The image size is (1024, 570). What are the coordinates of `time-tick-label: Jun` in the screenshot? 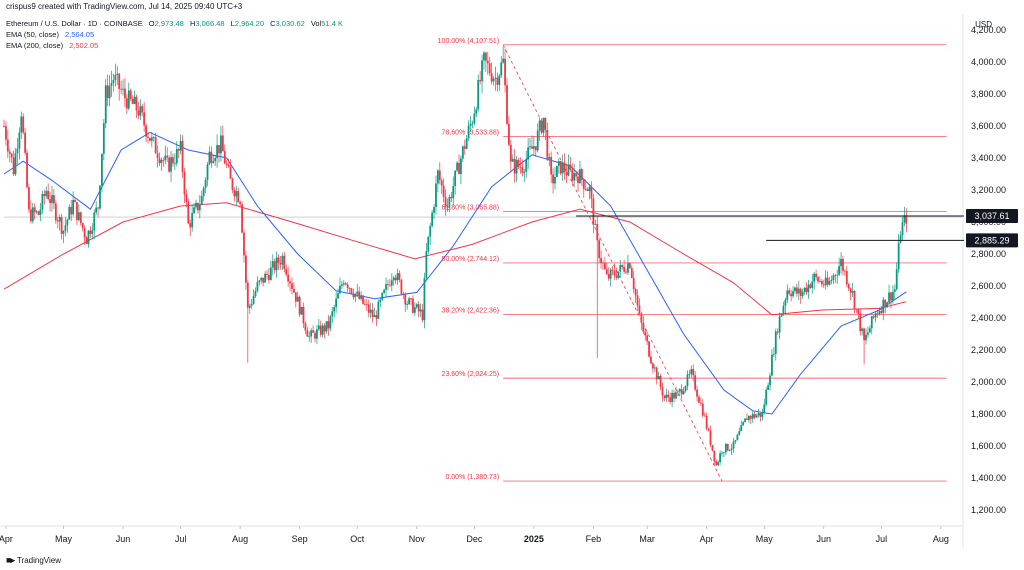 It's located at (824, 539).